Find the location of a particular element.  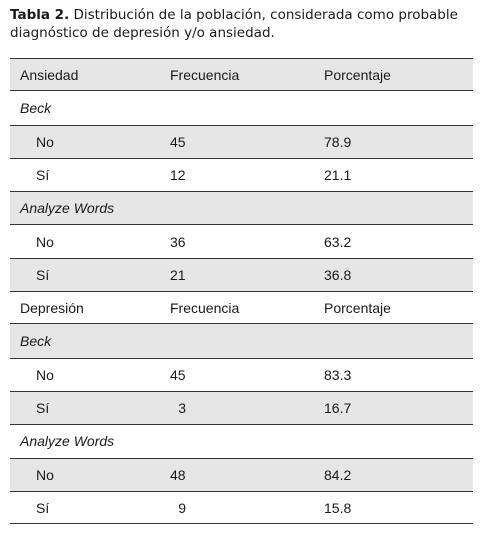

row-percentage: 21.1 is located at coordinates (338, 175).